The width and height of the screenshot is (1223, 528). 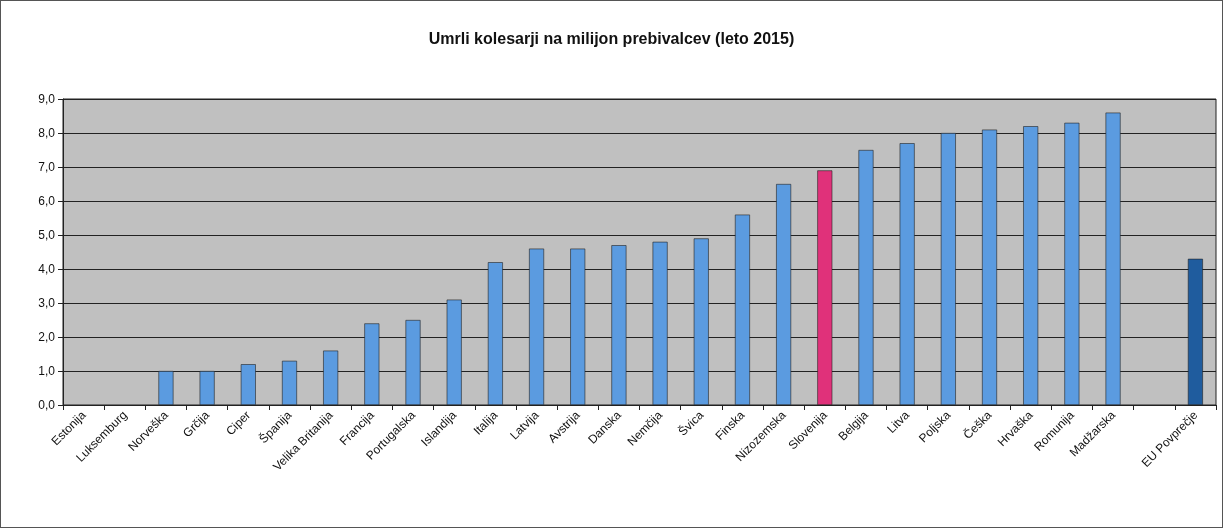 I want to click on y-tick-label: 7,0, so click(x=47, y=167).